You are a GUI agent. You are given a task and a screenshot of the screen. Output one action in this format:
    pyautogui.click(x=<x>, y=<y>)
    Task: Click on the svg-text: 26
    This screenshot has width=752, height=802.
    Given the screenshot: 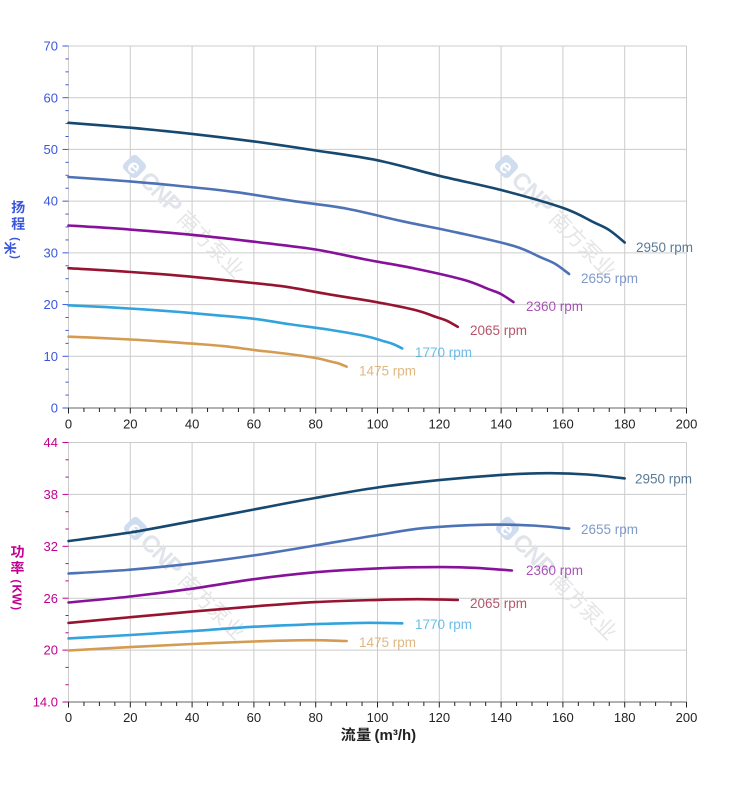 What is the action you would take?
    pyautogui.click(x=51, y=598)
    